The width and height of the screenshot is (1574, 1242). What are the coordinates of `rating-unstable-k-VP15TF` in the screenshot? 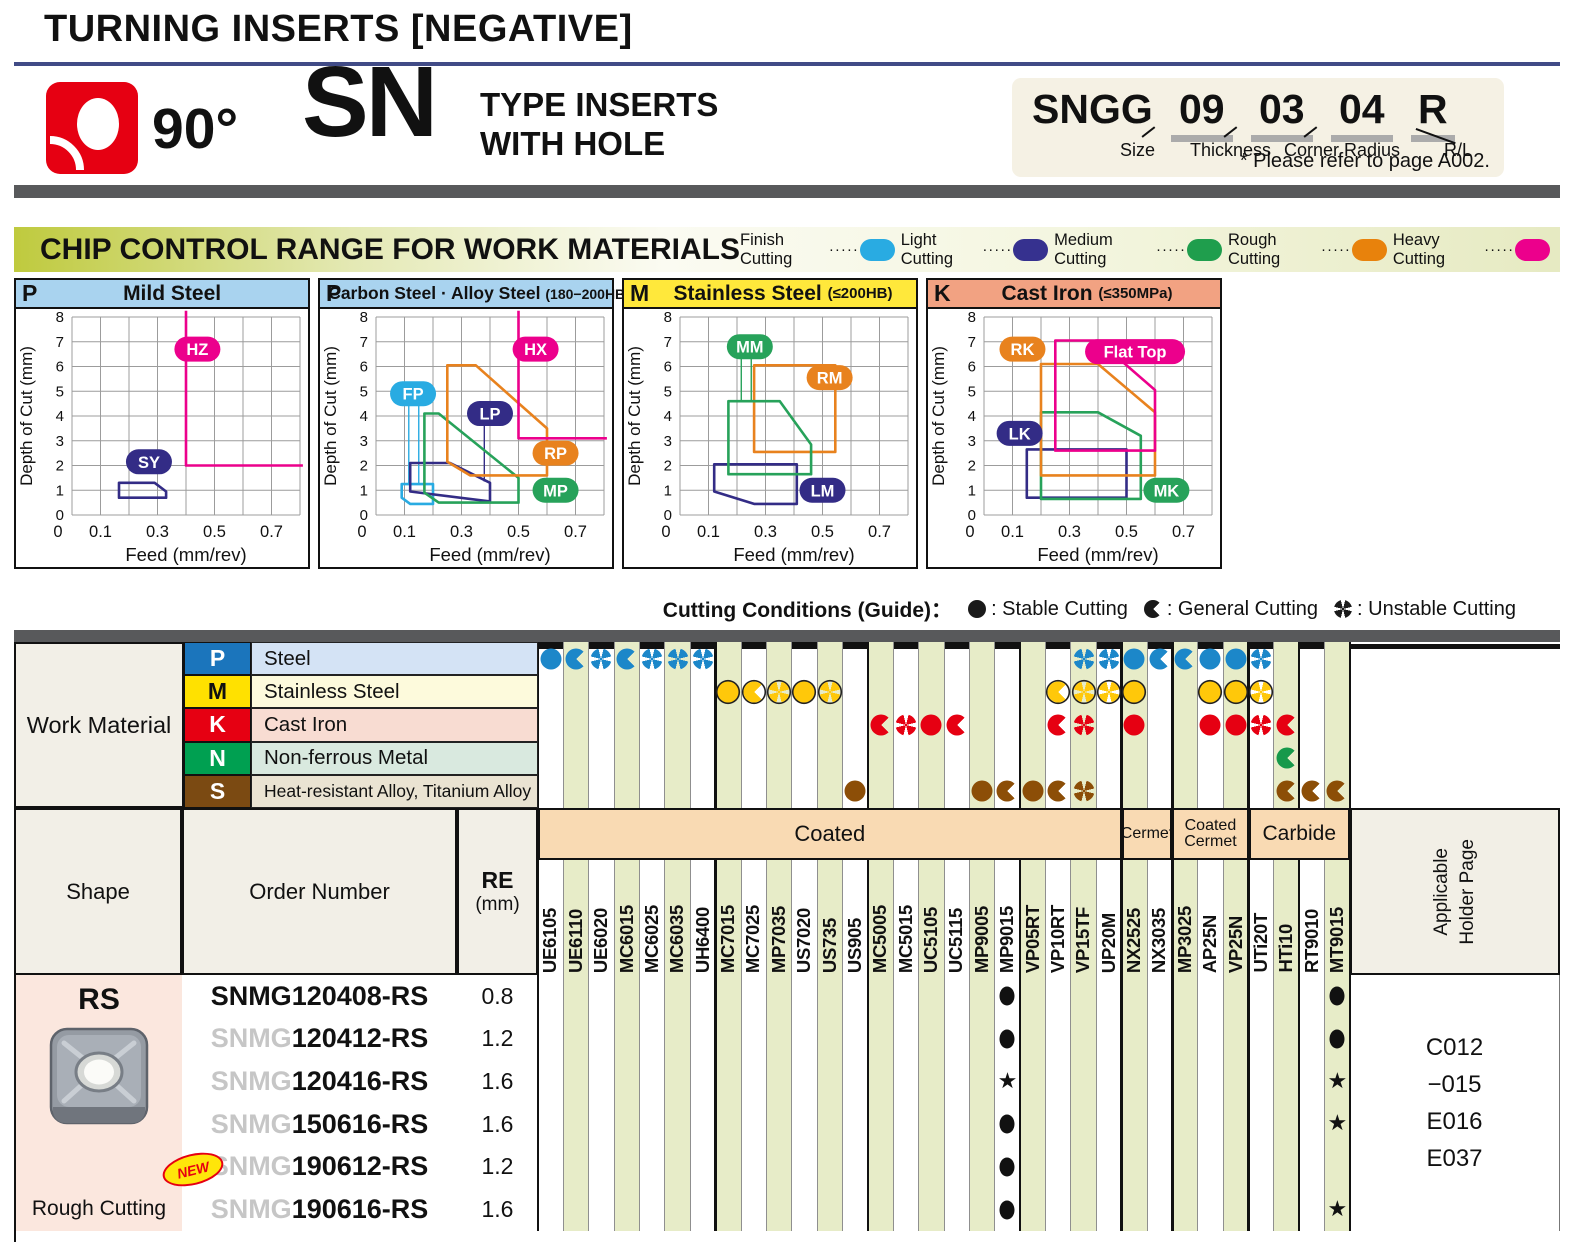 It's located at (1084, 725).